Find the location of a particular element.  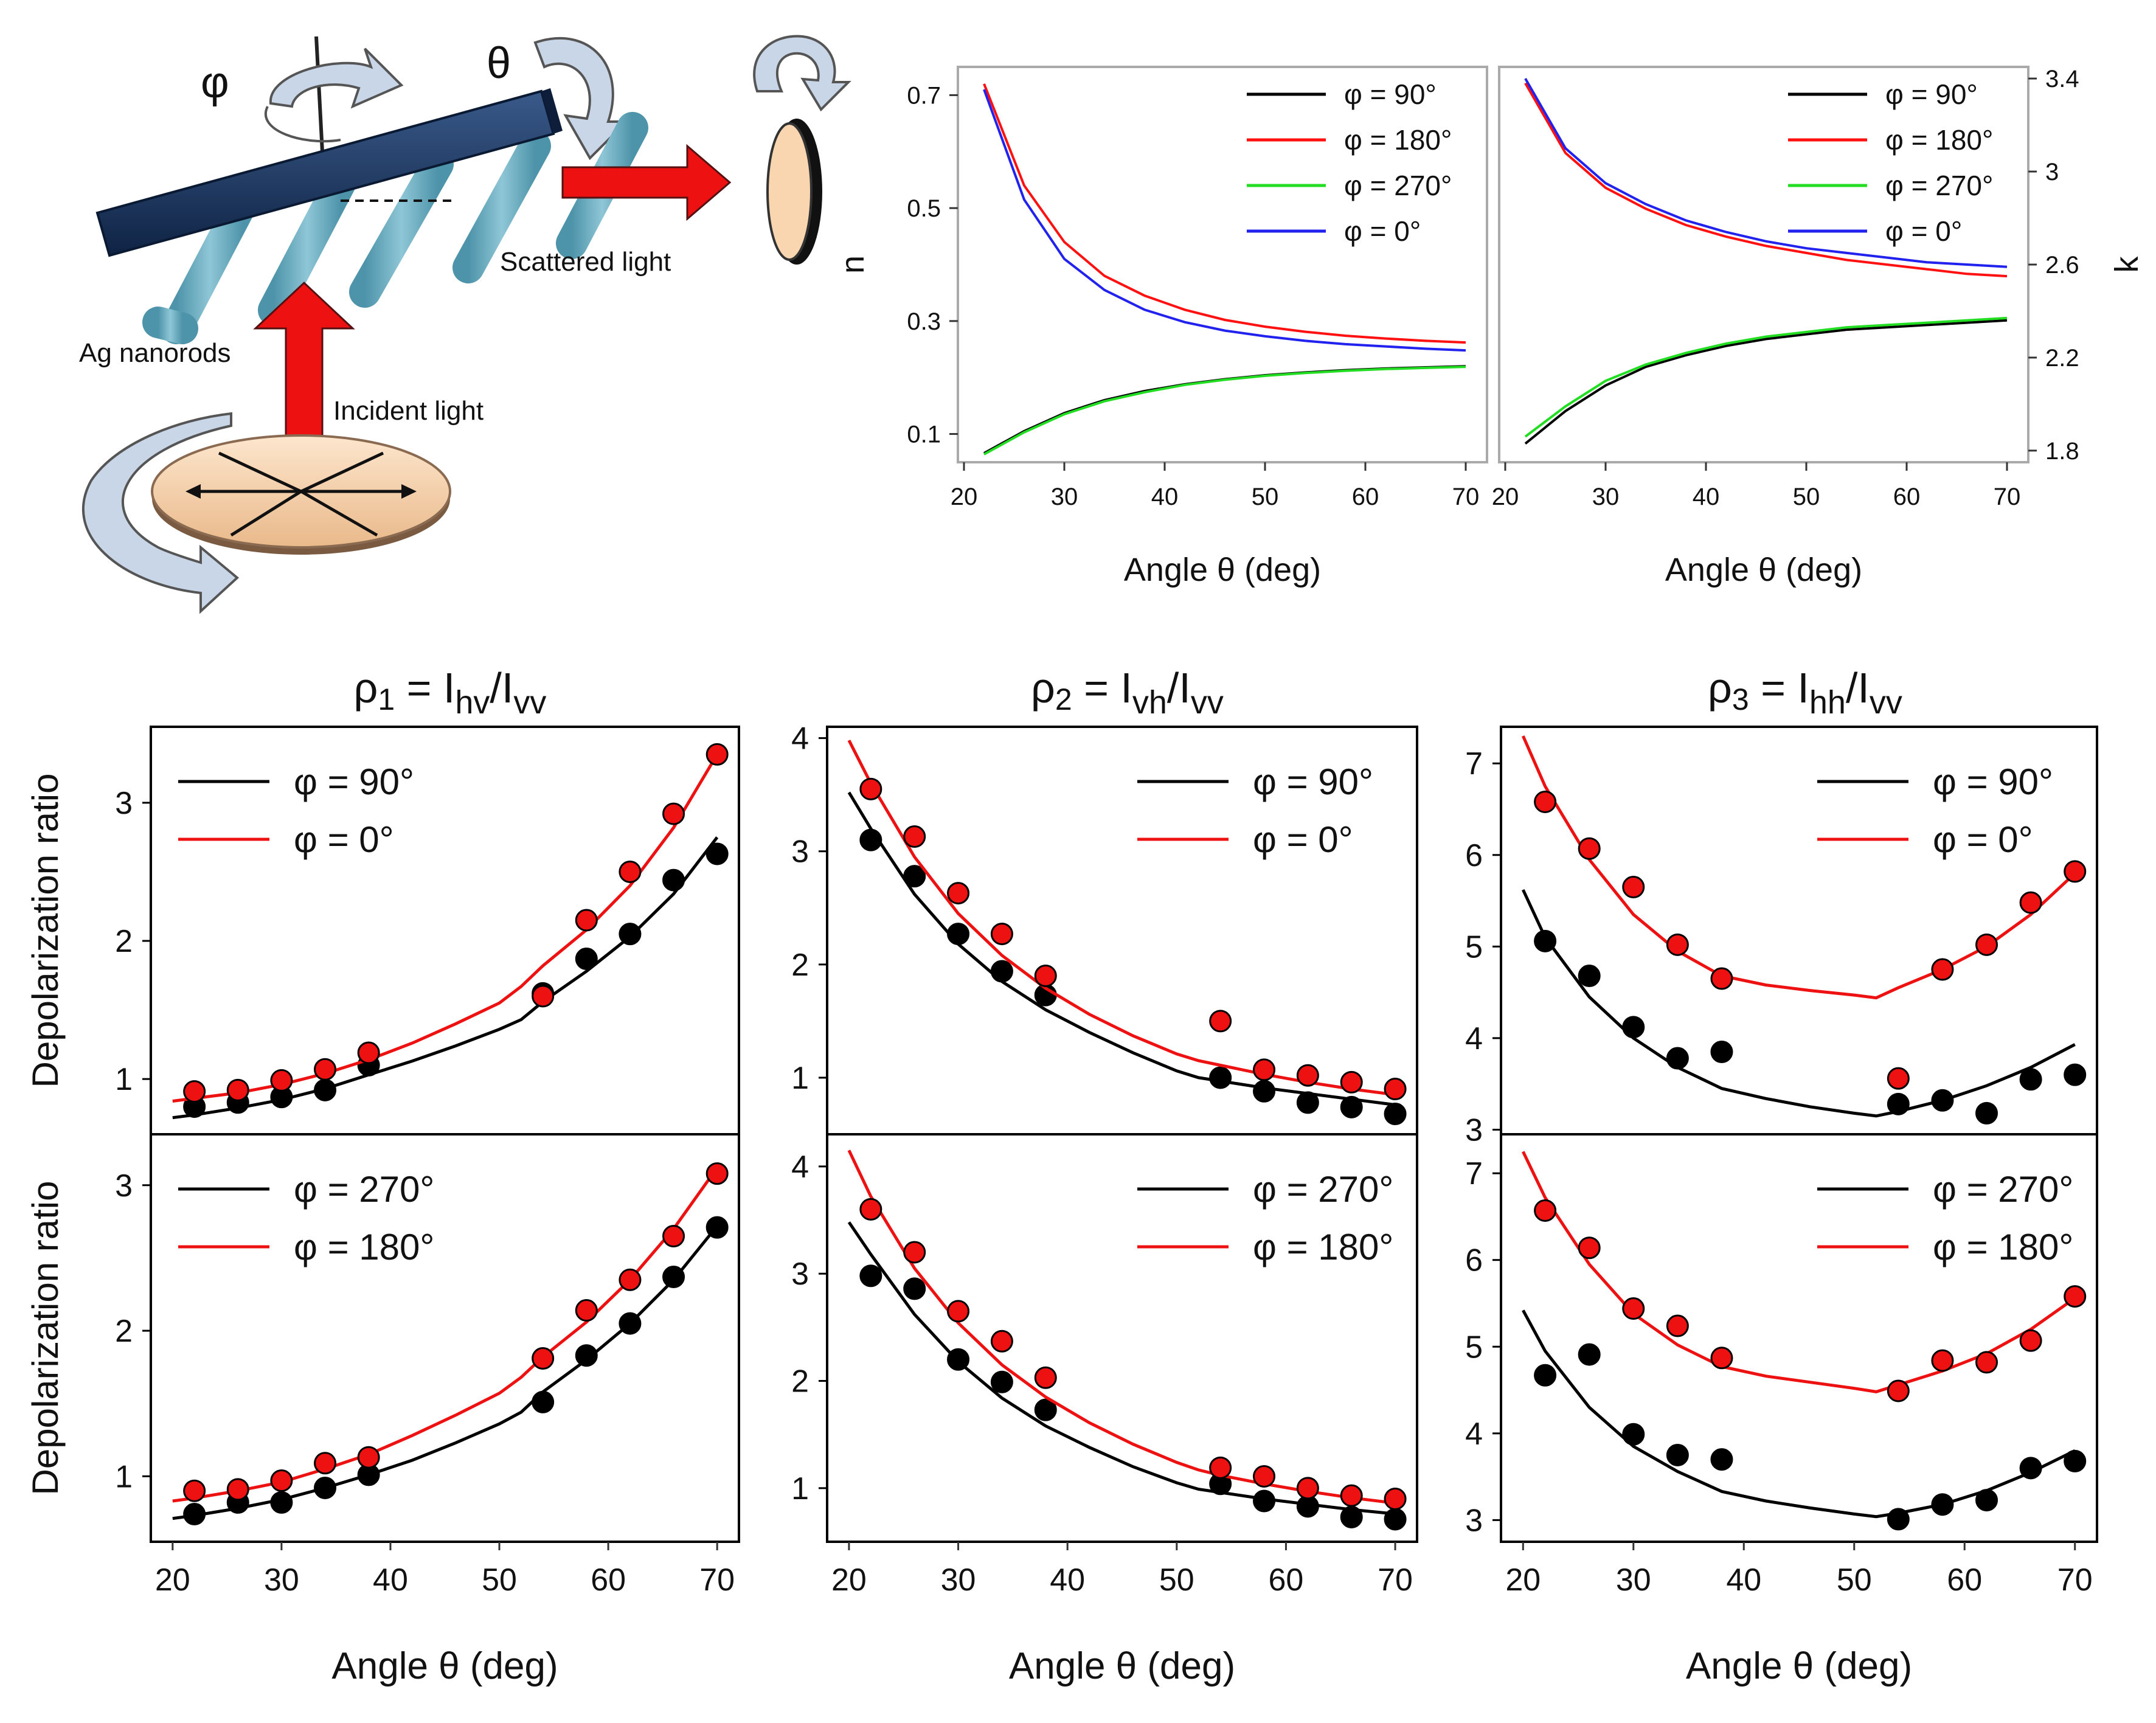

plot-frame is located at coordinates (445, 930).